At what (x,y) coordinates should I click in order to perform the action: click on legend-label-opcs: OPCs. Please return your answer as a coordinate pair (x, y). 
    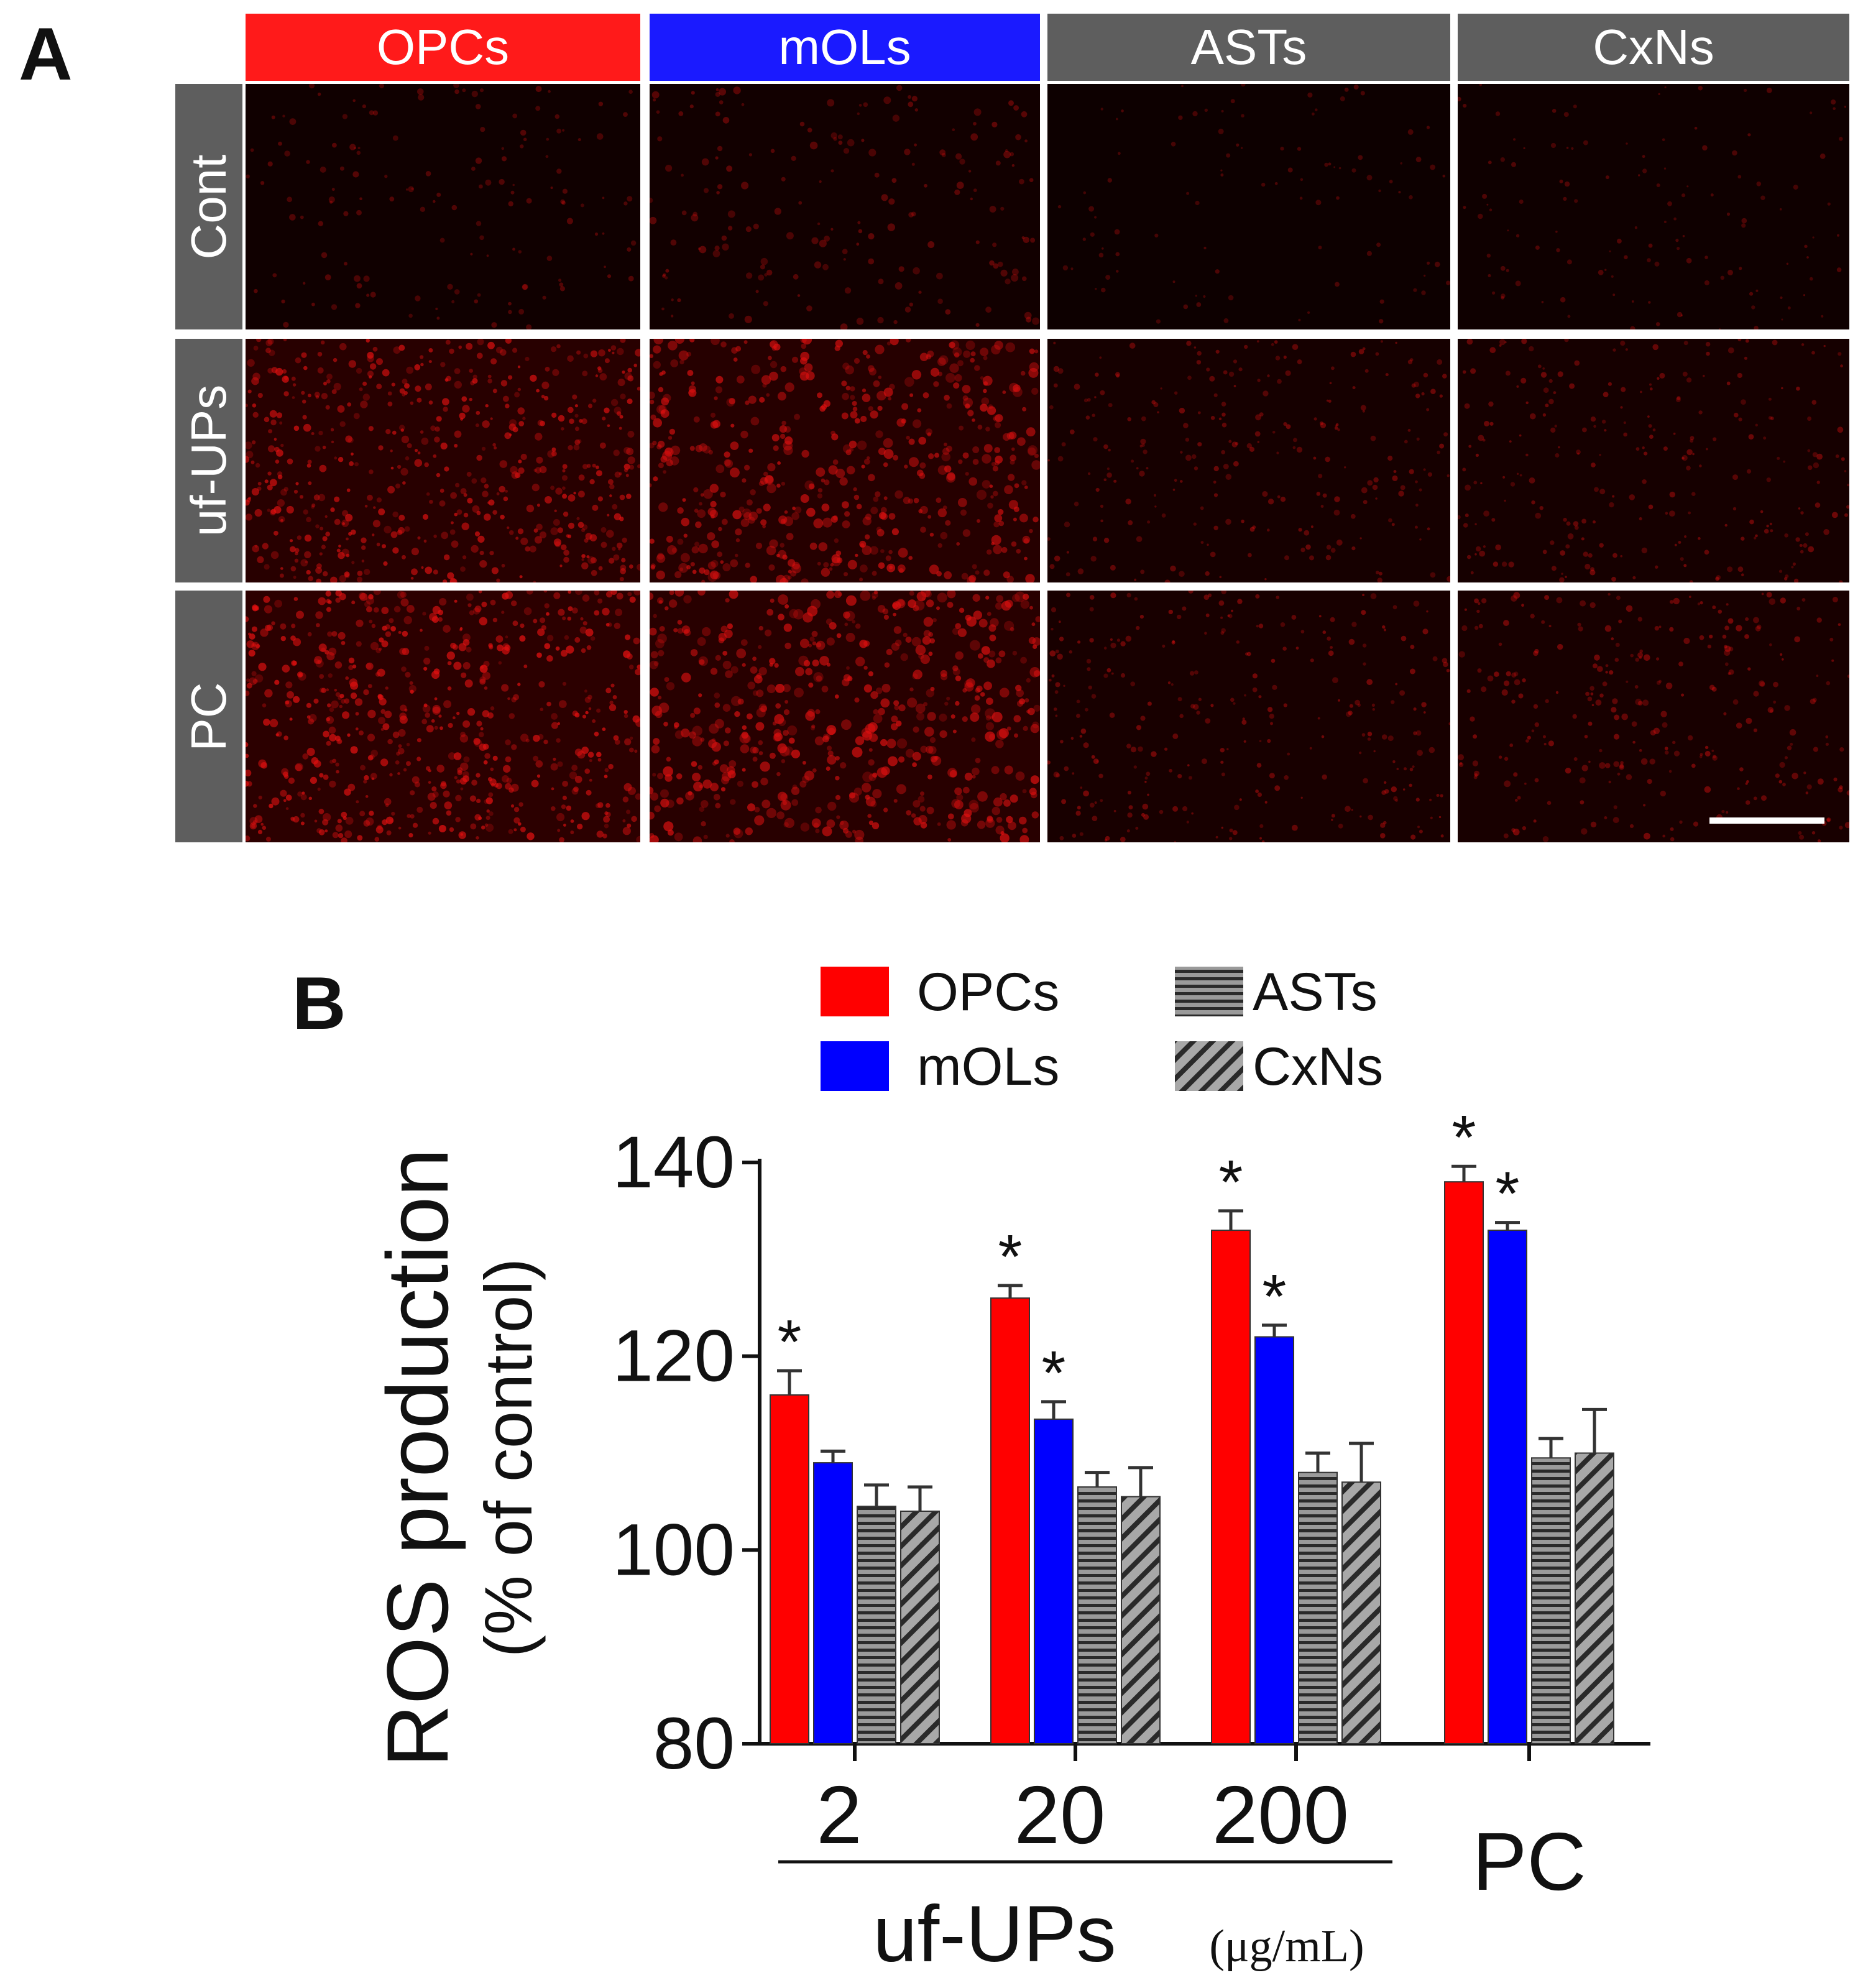
    Looking at the image, I should click on (988, 992).